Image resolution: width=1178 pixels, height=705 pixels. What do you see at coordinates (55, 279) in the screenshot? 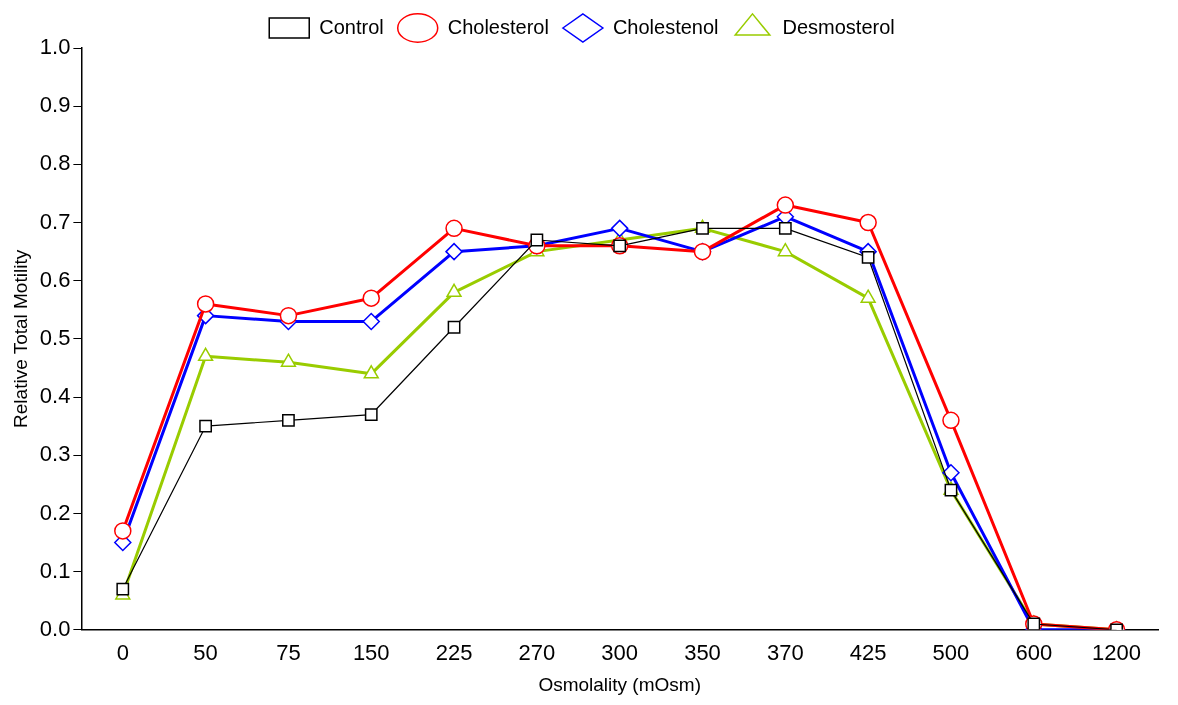
I see `y-tick-label: 0.6` at bounding box center [55, 279].